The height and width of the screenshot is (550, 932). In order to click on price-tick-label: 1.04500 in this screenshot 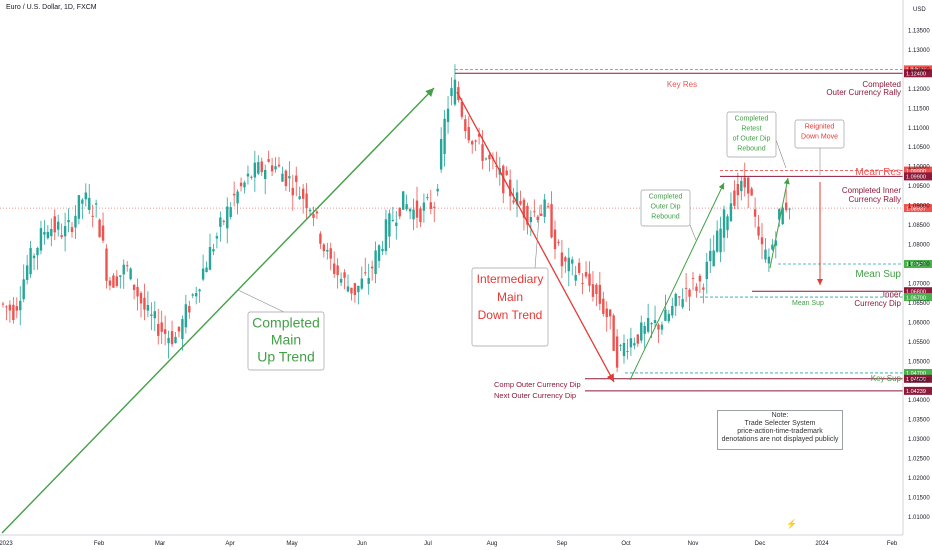, I will do `click(919, 382)`.